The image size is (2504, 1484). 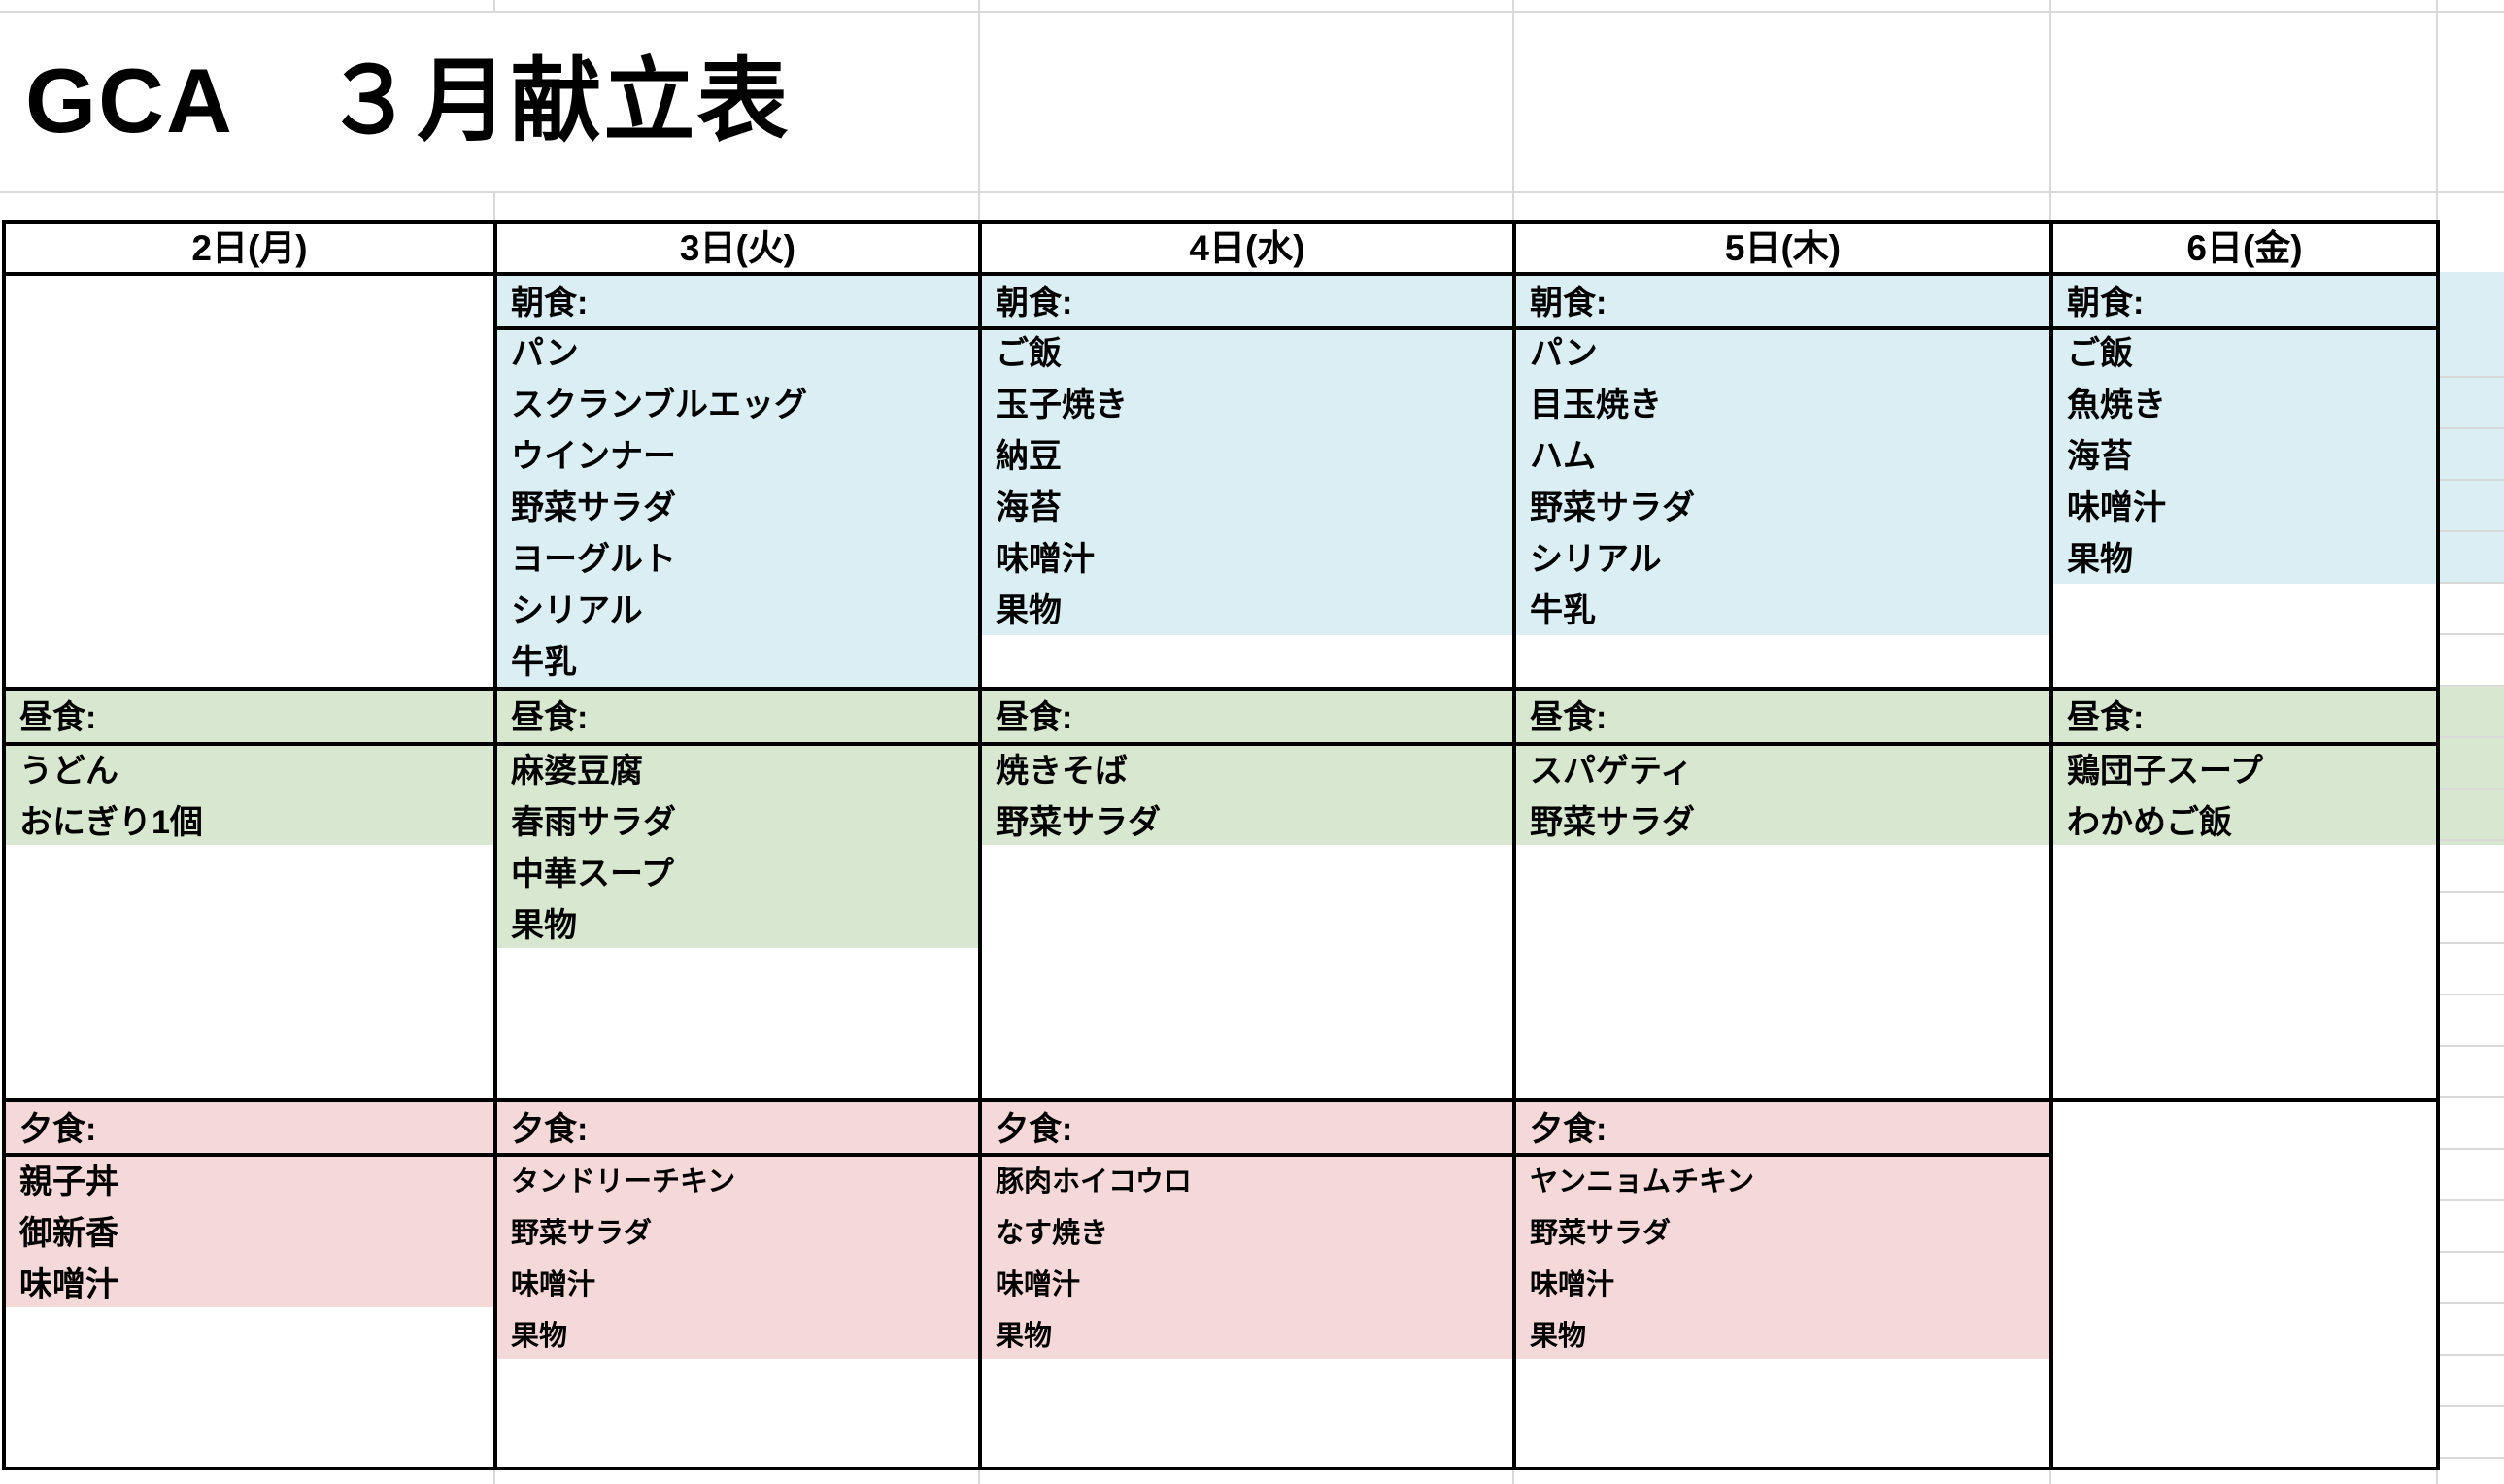 What do you see at coordinates (2149, 822) in the screenshot?
I see `menu-item: わかめご飯` at bounding box center [2149, 822].